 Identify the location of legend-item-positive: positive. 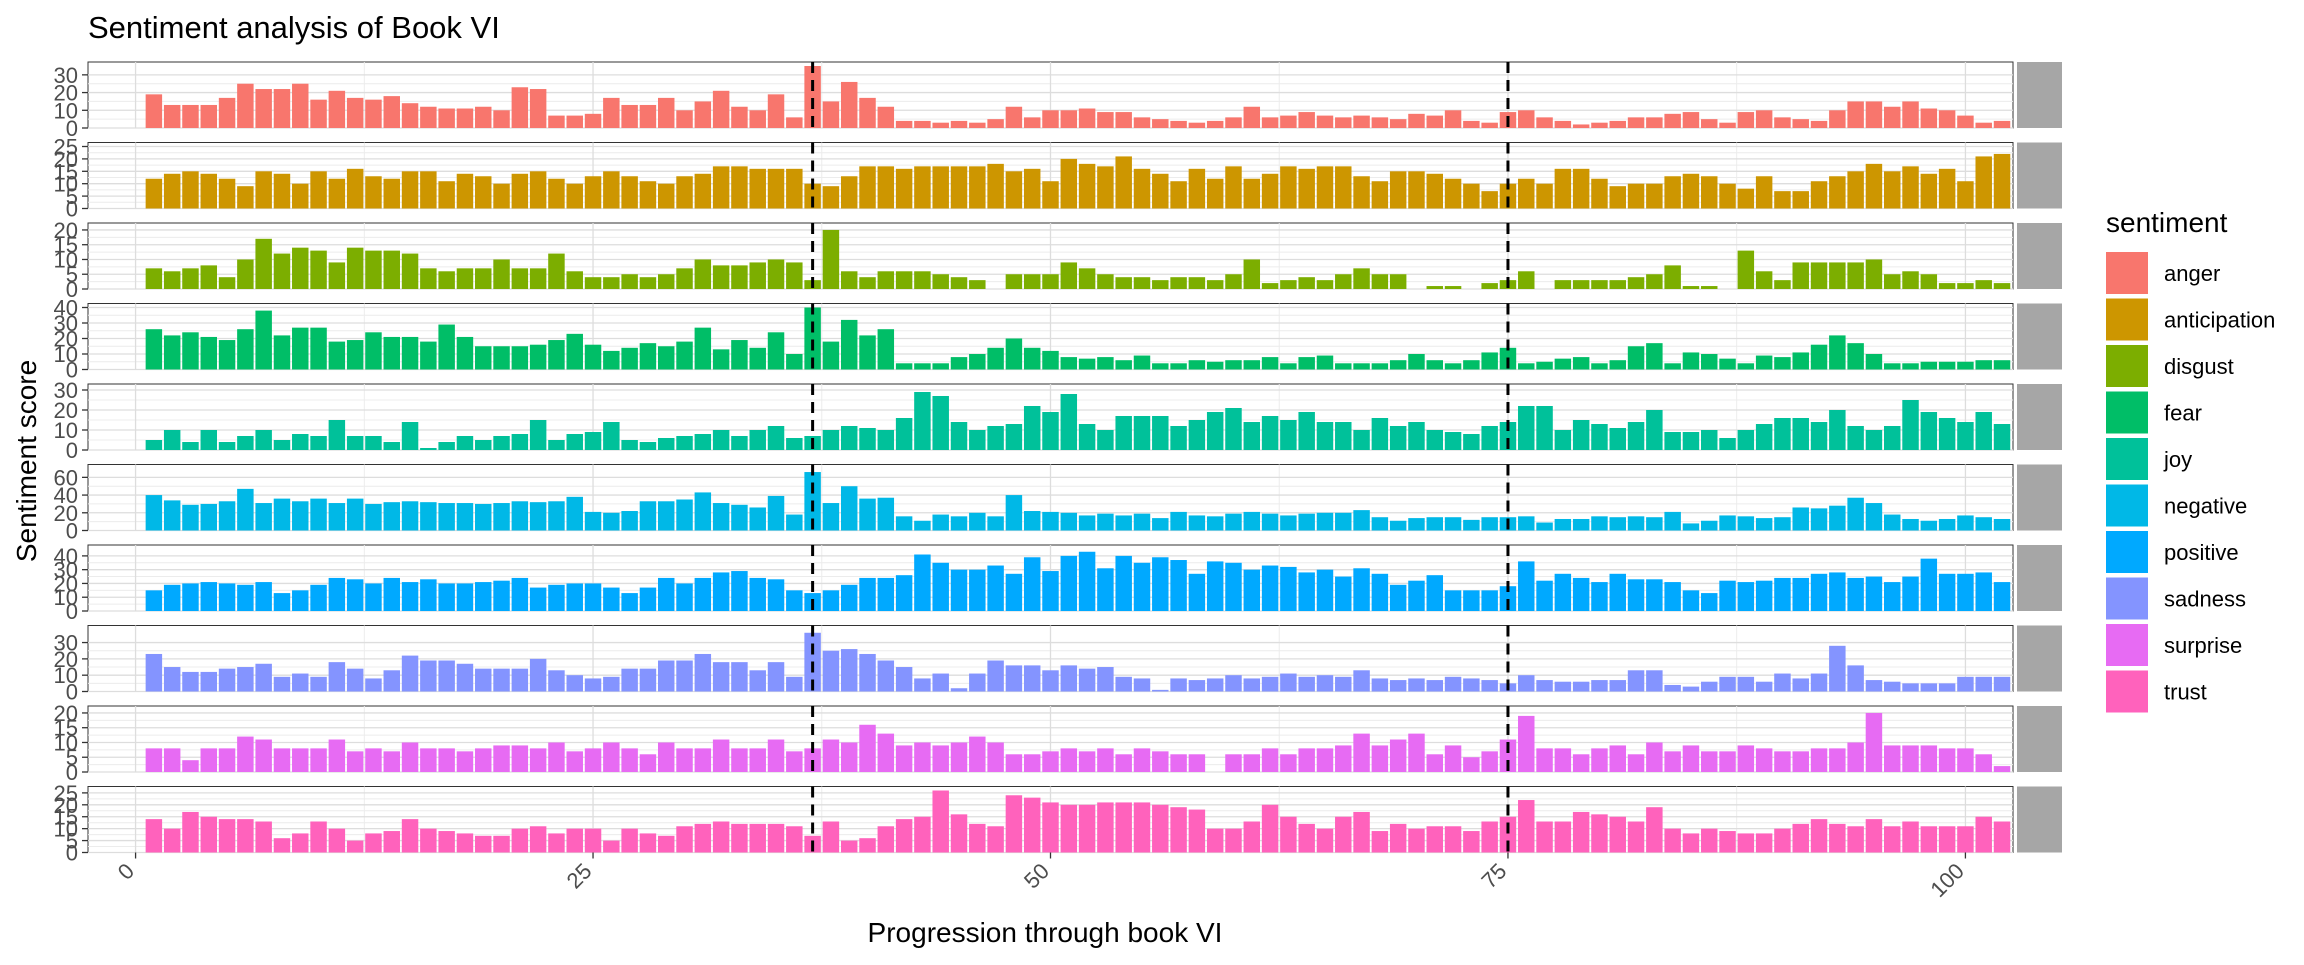
(2172, 552).